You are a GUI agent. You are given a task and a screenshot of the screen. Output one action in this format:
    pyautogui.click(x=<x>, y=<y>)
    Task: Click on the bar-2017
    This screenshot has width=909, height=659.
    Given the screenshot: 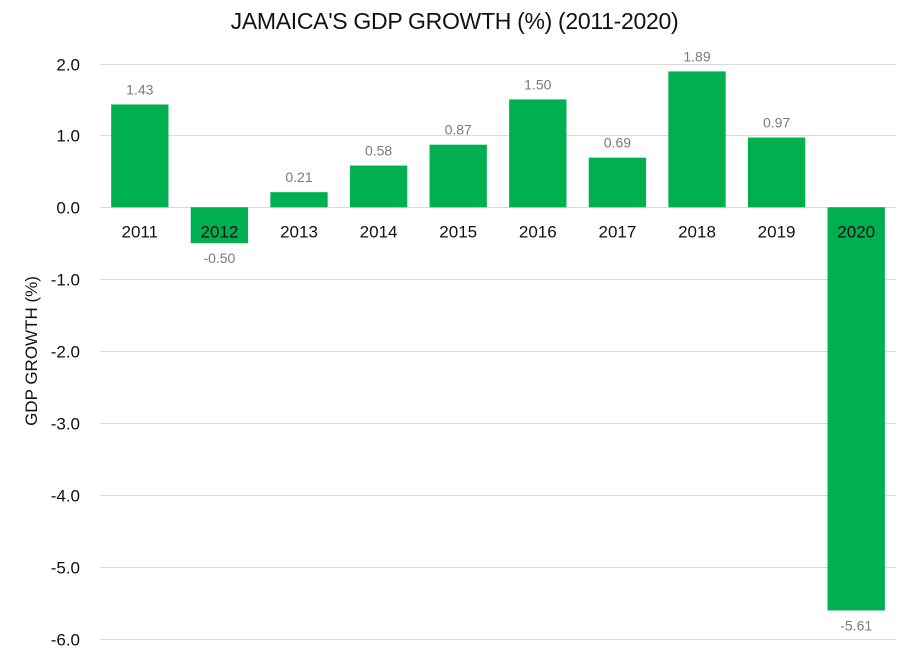 What is the action you would take?
    pyautogui.click(x=617, y=182)
    